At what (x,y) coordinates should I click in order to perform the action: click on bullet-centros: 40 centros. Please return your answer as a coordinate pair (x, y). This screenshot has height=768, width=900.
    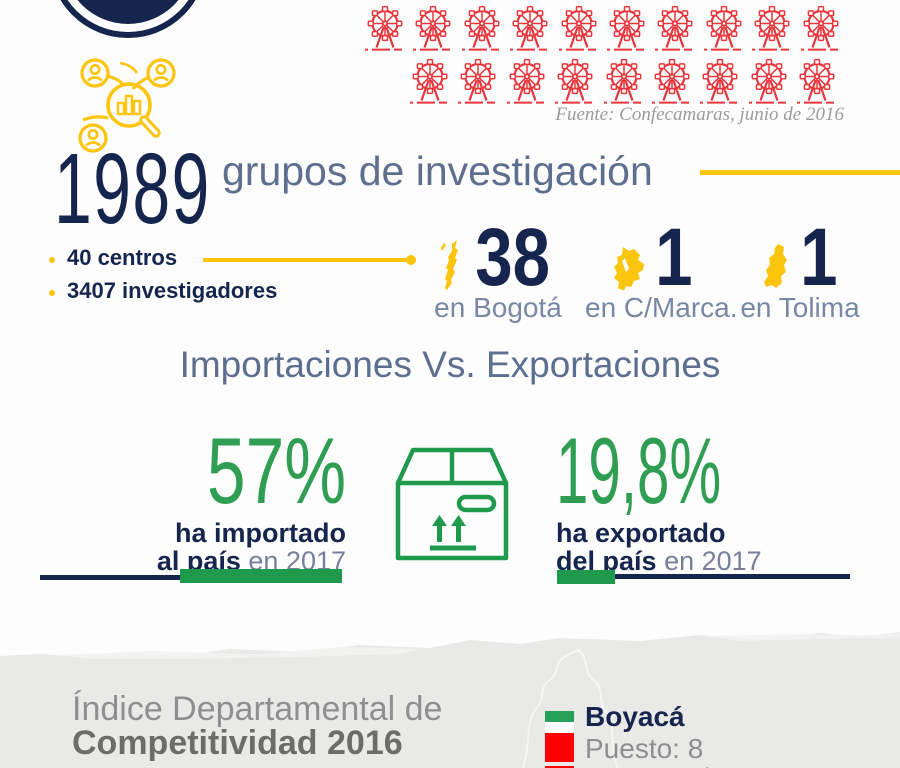
    Looking at the image, I should click on (122, 257).